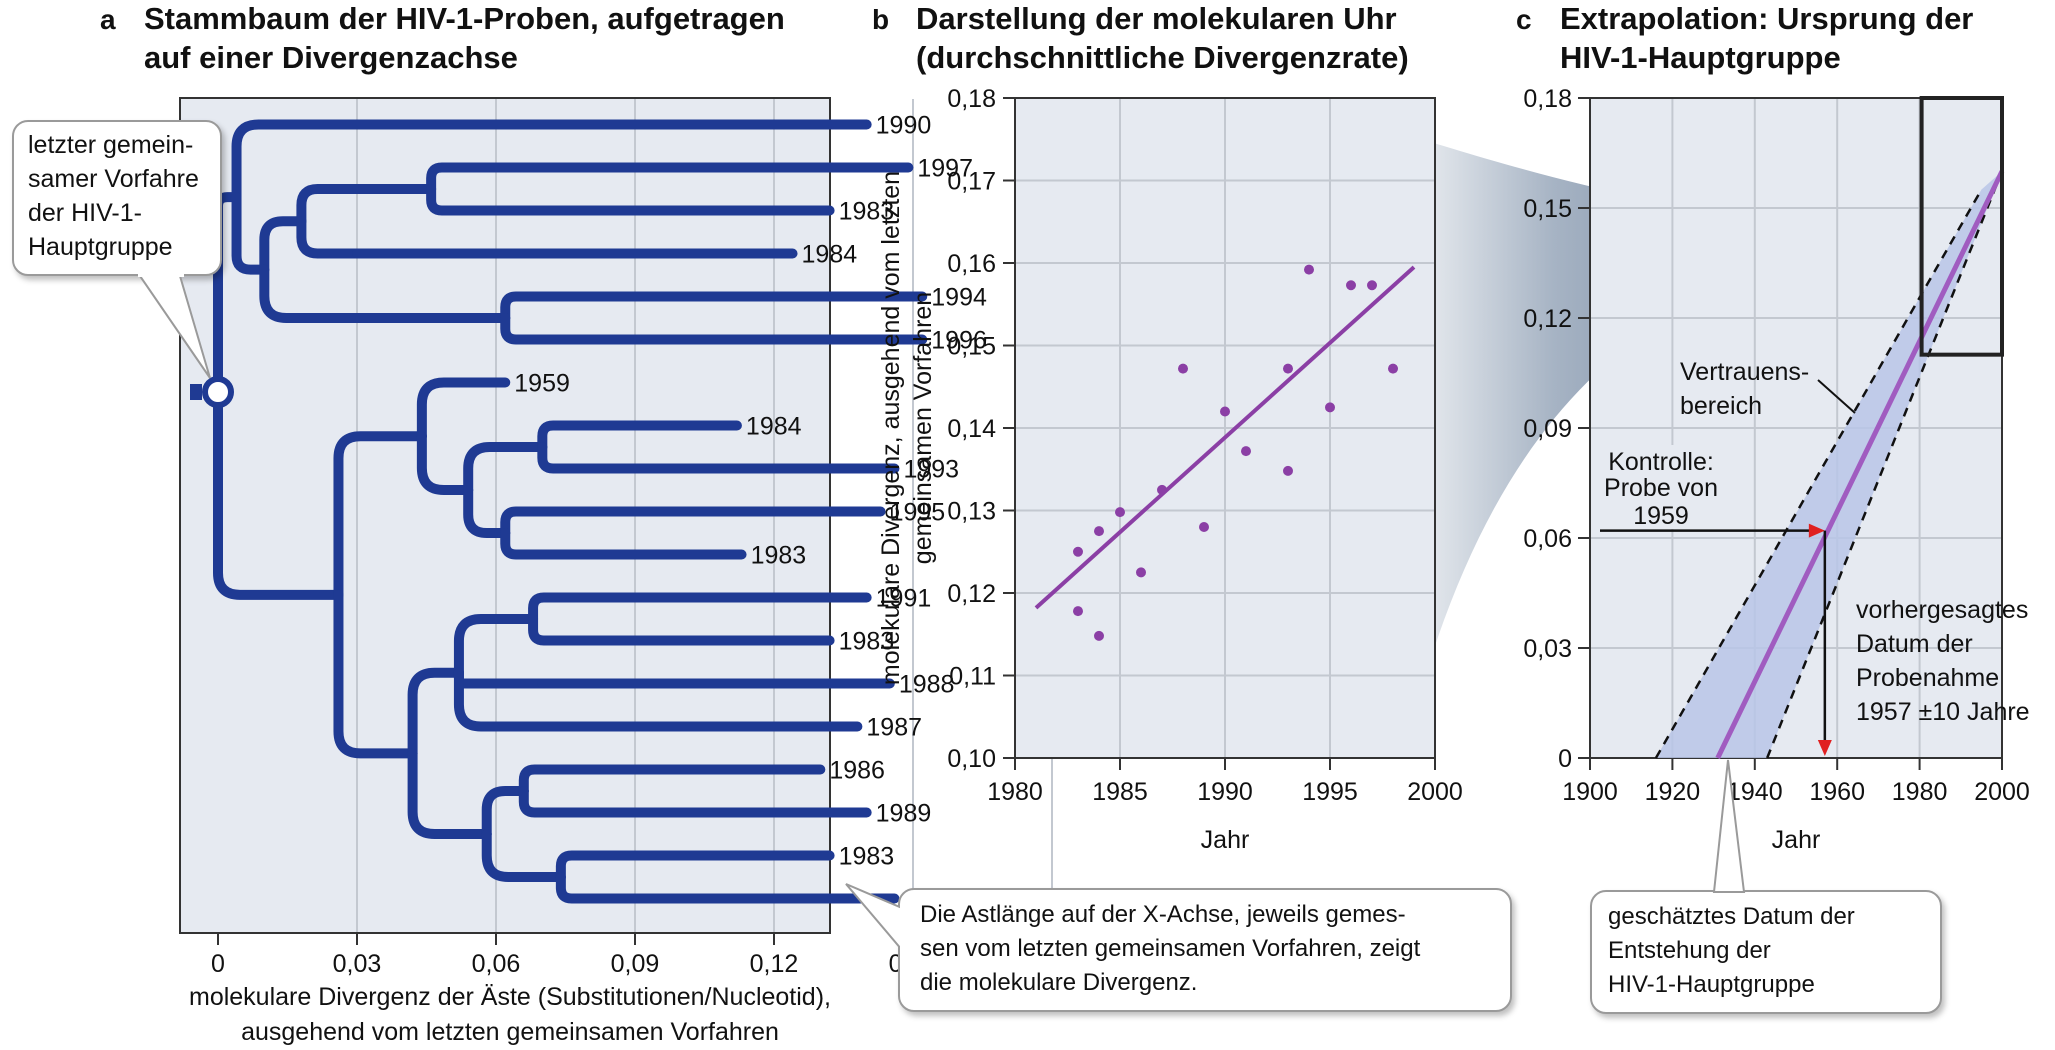 Image resolution: width=2055 pixels, height=1050 pixels. I want to click on panel-c-ytick-label: 0,03, so click(1547, 649).